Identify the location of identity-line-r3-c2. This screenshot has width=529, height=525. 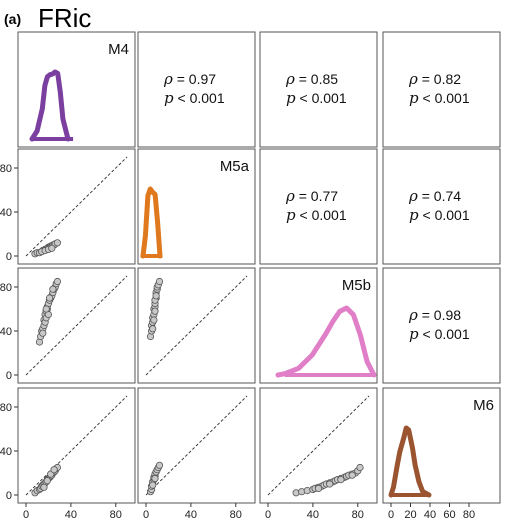
(318, 445).